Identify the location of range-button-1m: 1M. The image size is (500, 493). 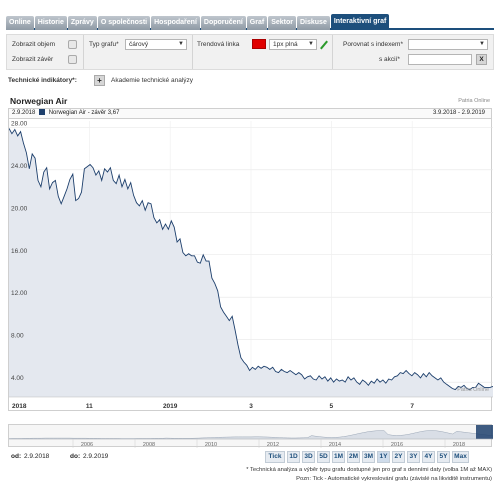
(338, 457).